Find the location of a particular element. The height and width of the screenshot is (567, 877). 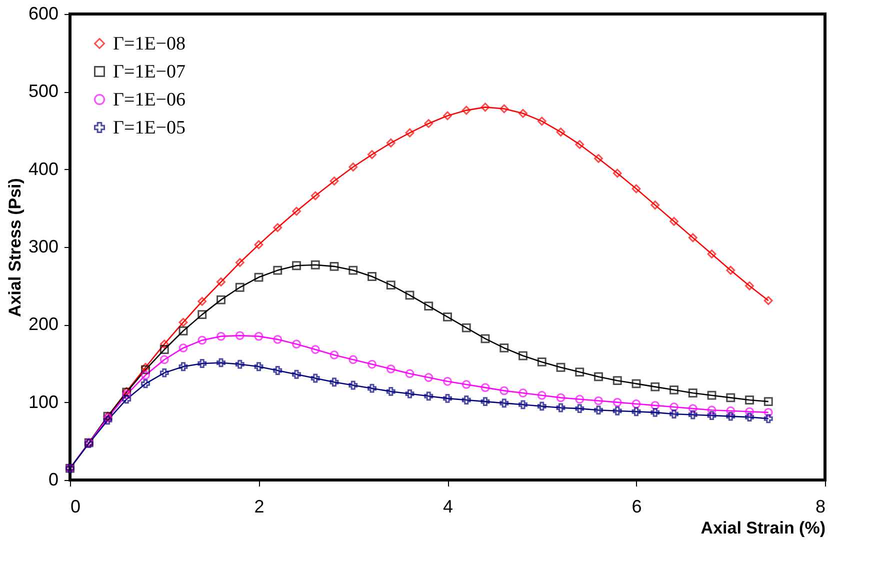

x-tick-label: 8 is located at coordinates (820, 506).